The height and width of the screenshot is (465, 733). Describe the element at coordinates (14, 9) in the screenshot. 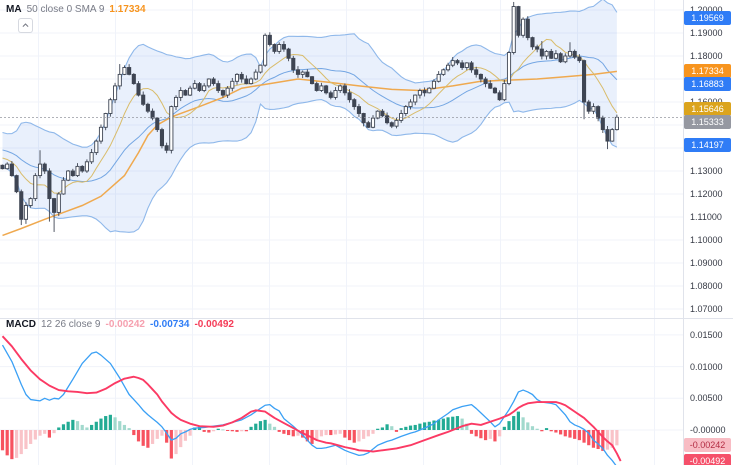

I see `ma-legend-title: MA` at that location.